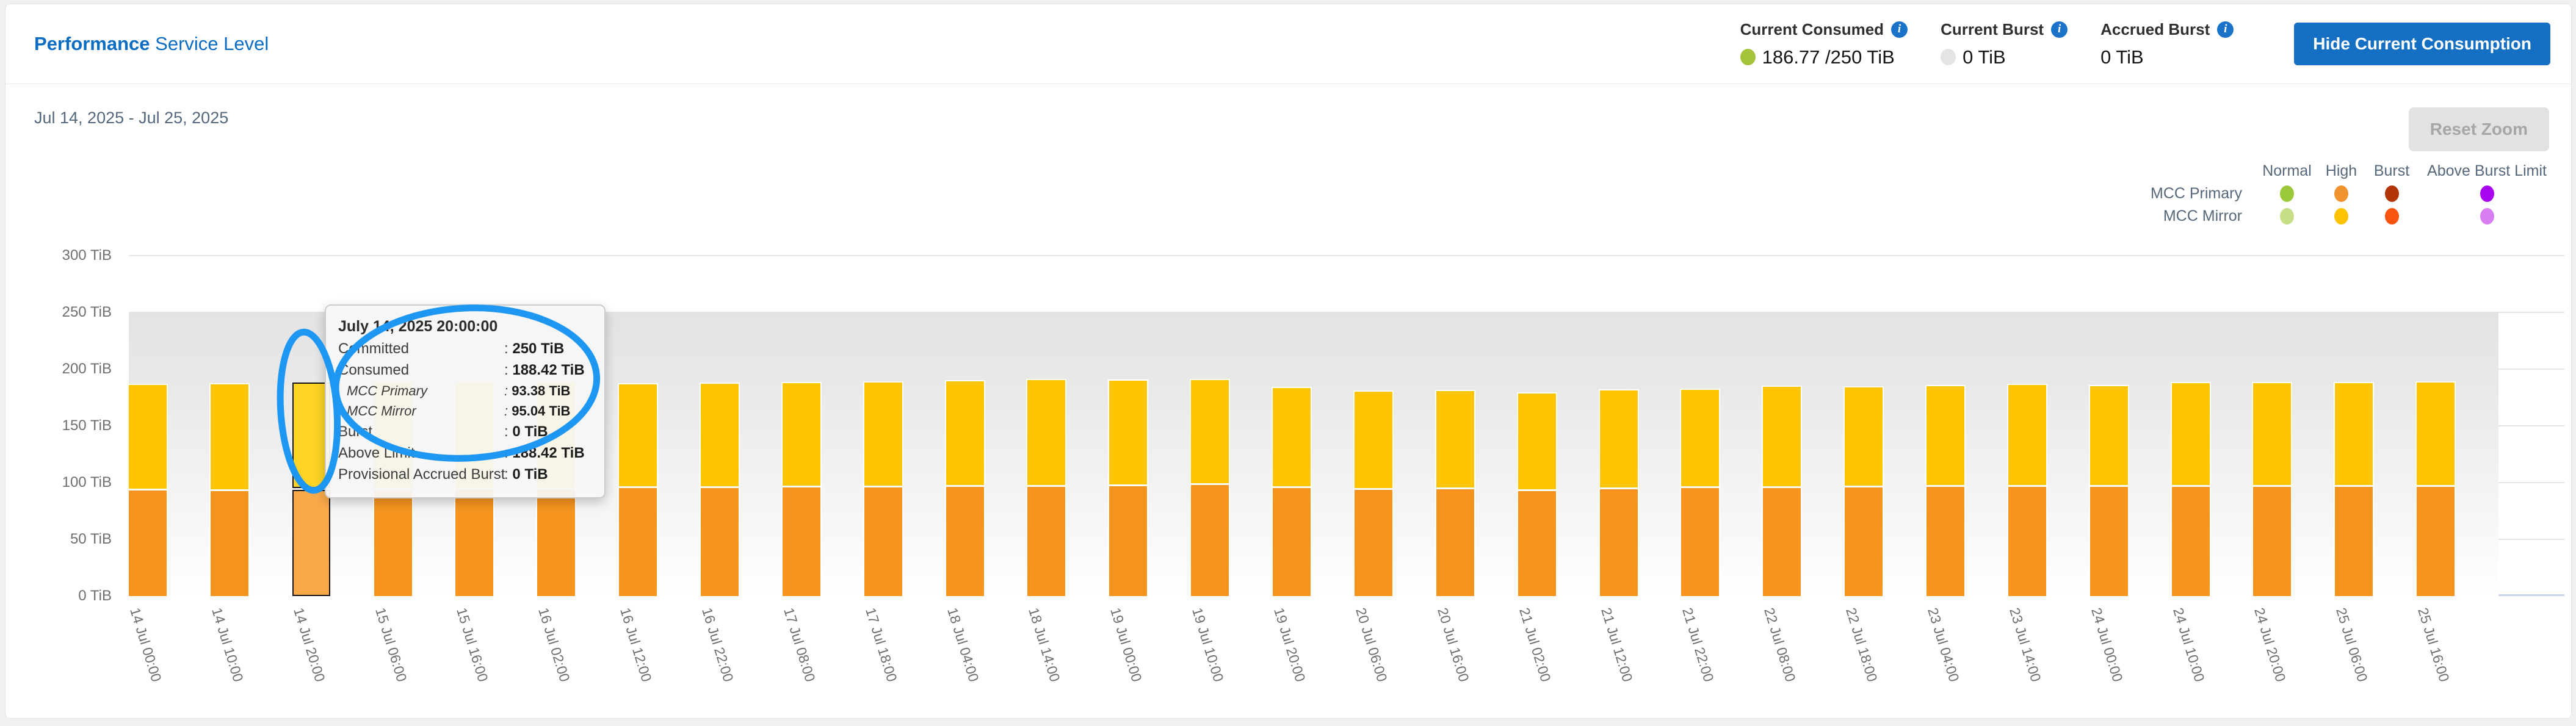 The height and width of the screenshot is (726, 2576). What do you see at coordinates (554, 645) in the screenshot?
I see `x-tick-16 Jul 02:00: 16 Jul 02:00` at bounding box center [554, 645].